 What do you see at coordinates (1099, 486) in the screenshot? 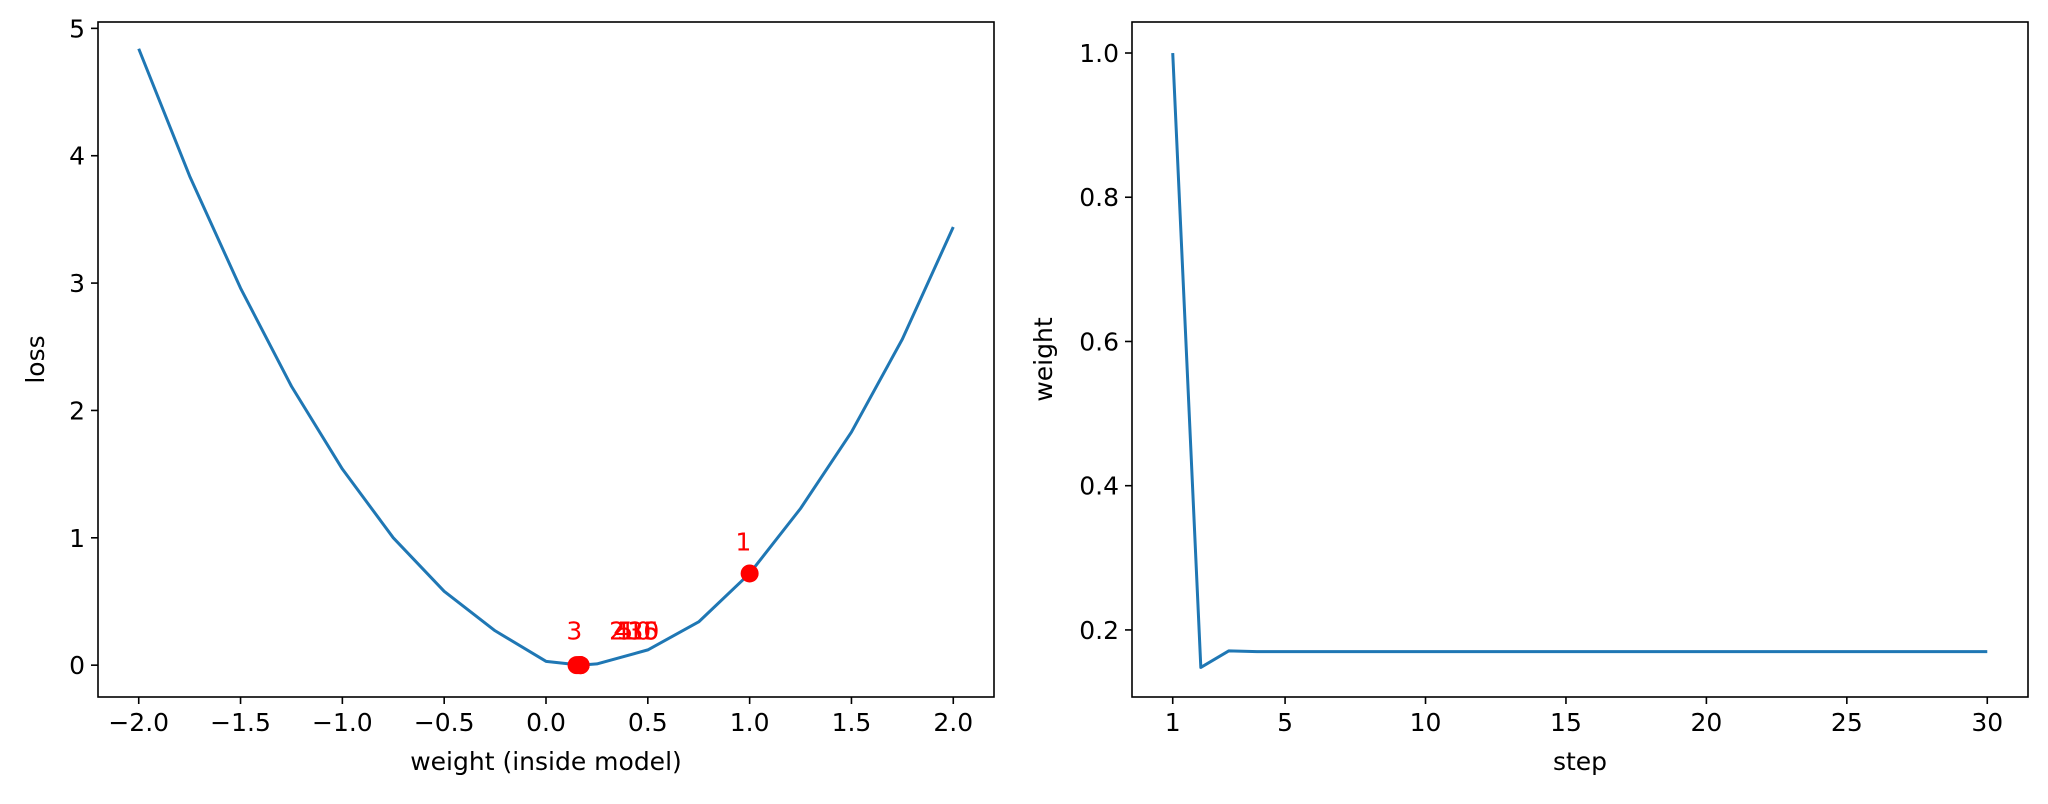
I see `y-tick-label: 0.4` at bounding box center [1099, 486].